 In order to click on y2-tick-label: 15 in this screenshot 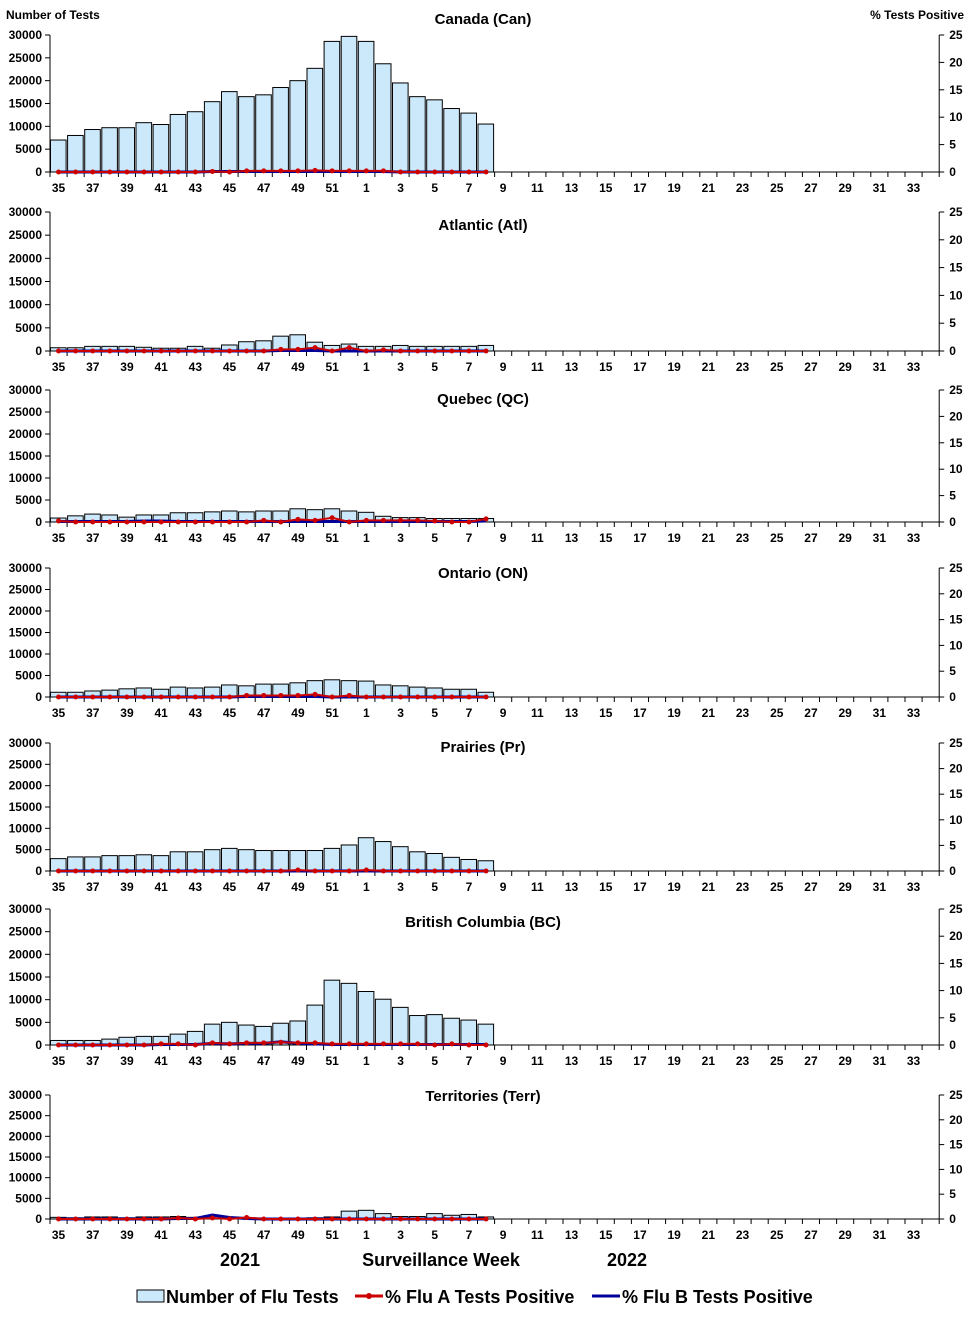, I will do `click(956, 90)`.